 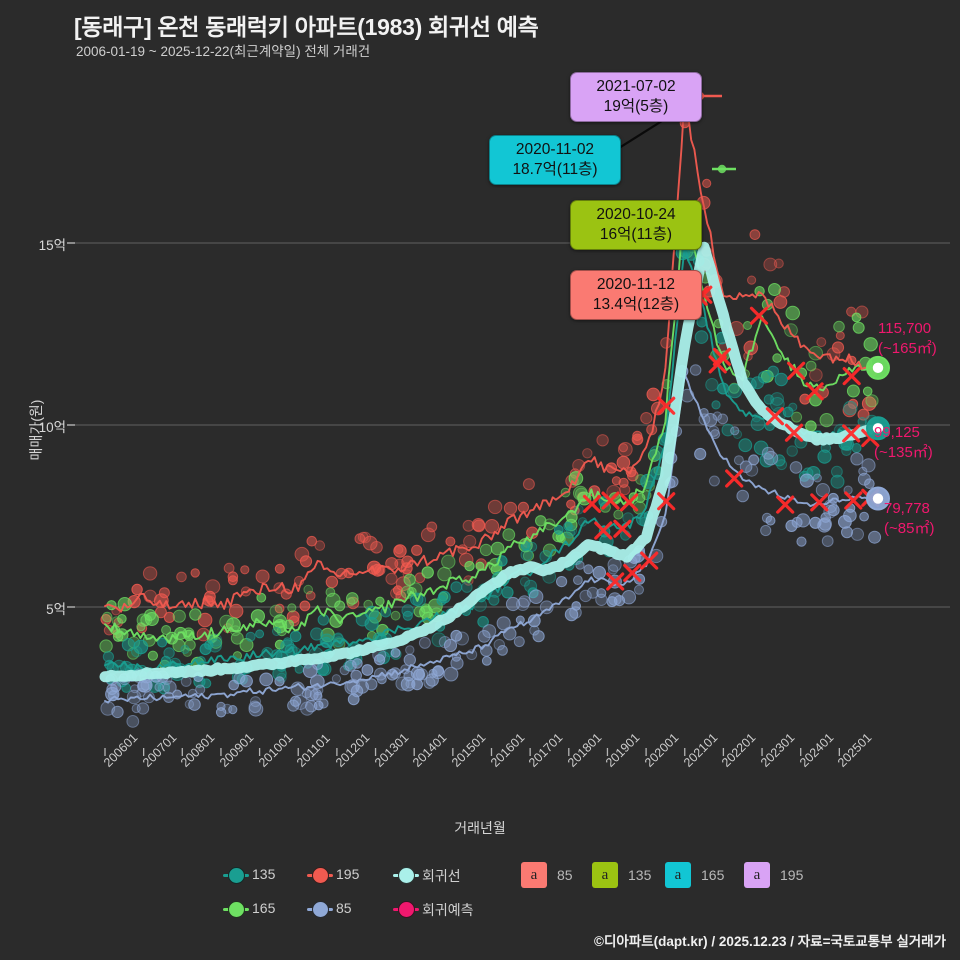 I want to click on legend-swatch-label: 195, so click(x=792, y=875).